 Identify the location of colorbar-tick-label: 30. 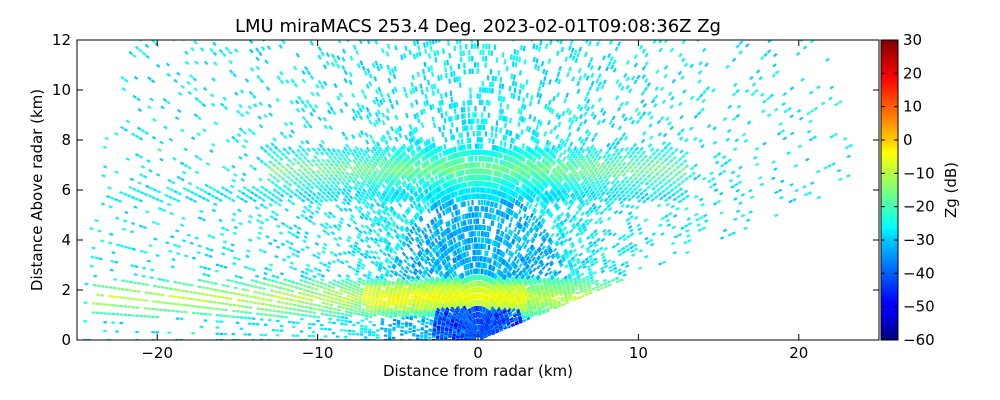
(912, 40).